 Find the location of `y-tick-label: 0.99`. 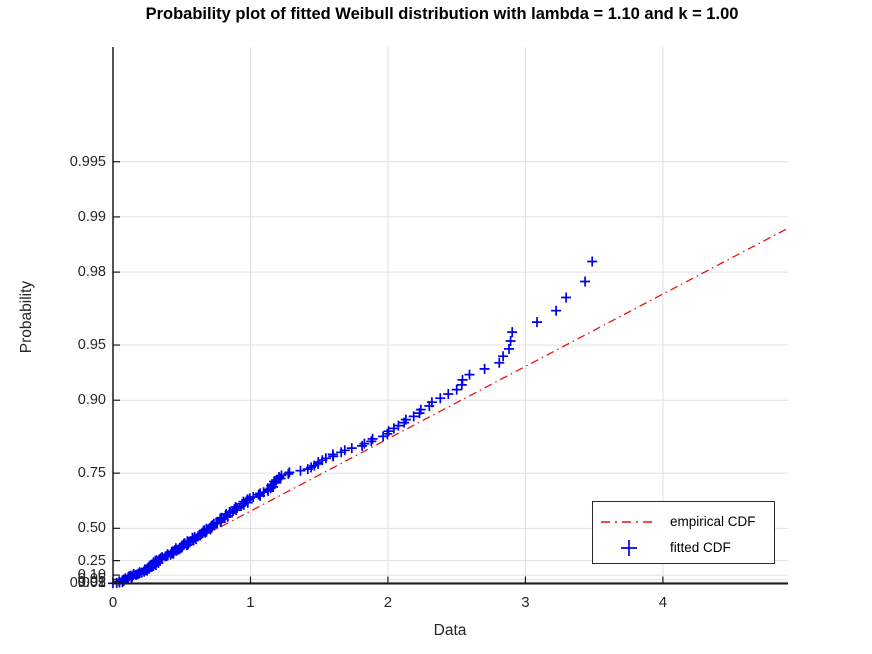

y-tick-label: 0.99 is located at coordinates (91, 216).